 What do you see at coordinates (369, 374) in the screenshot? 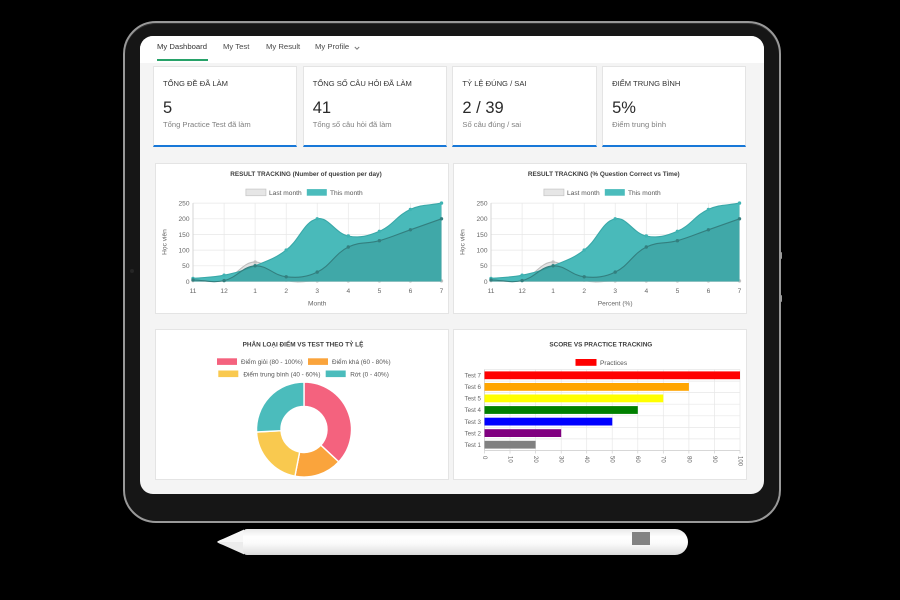
I see `svg-text: Rớt (0 - 40%)` at bounding box center [369, 374].